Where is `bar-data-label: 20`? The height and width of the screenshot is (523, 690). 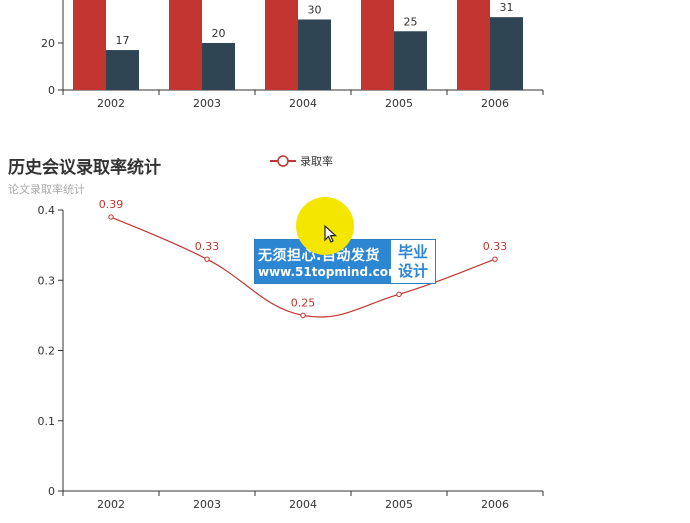 bar-data-label: 20 is located at coordinates (219, 33).